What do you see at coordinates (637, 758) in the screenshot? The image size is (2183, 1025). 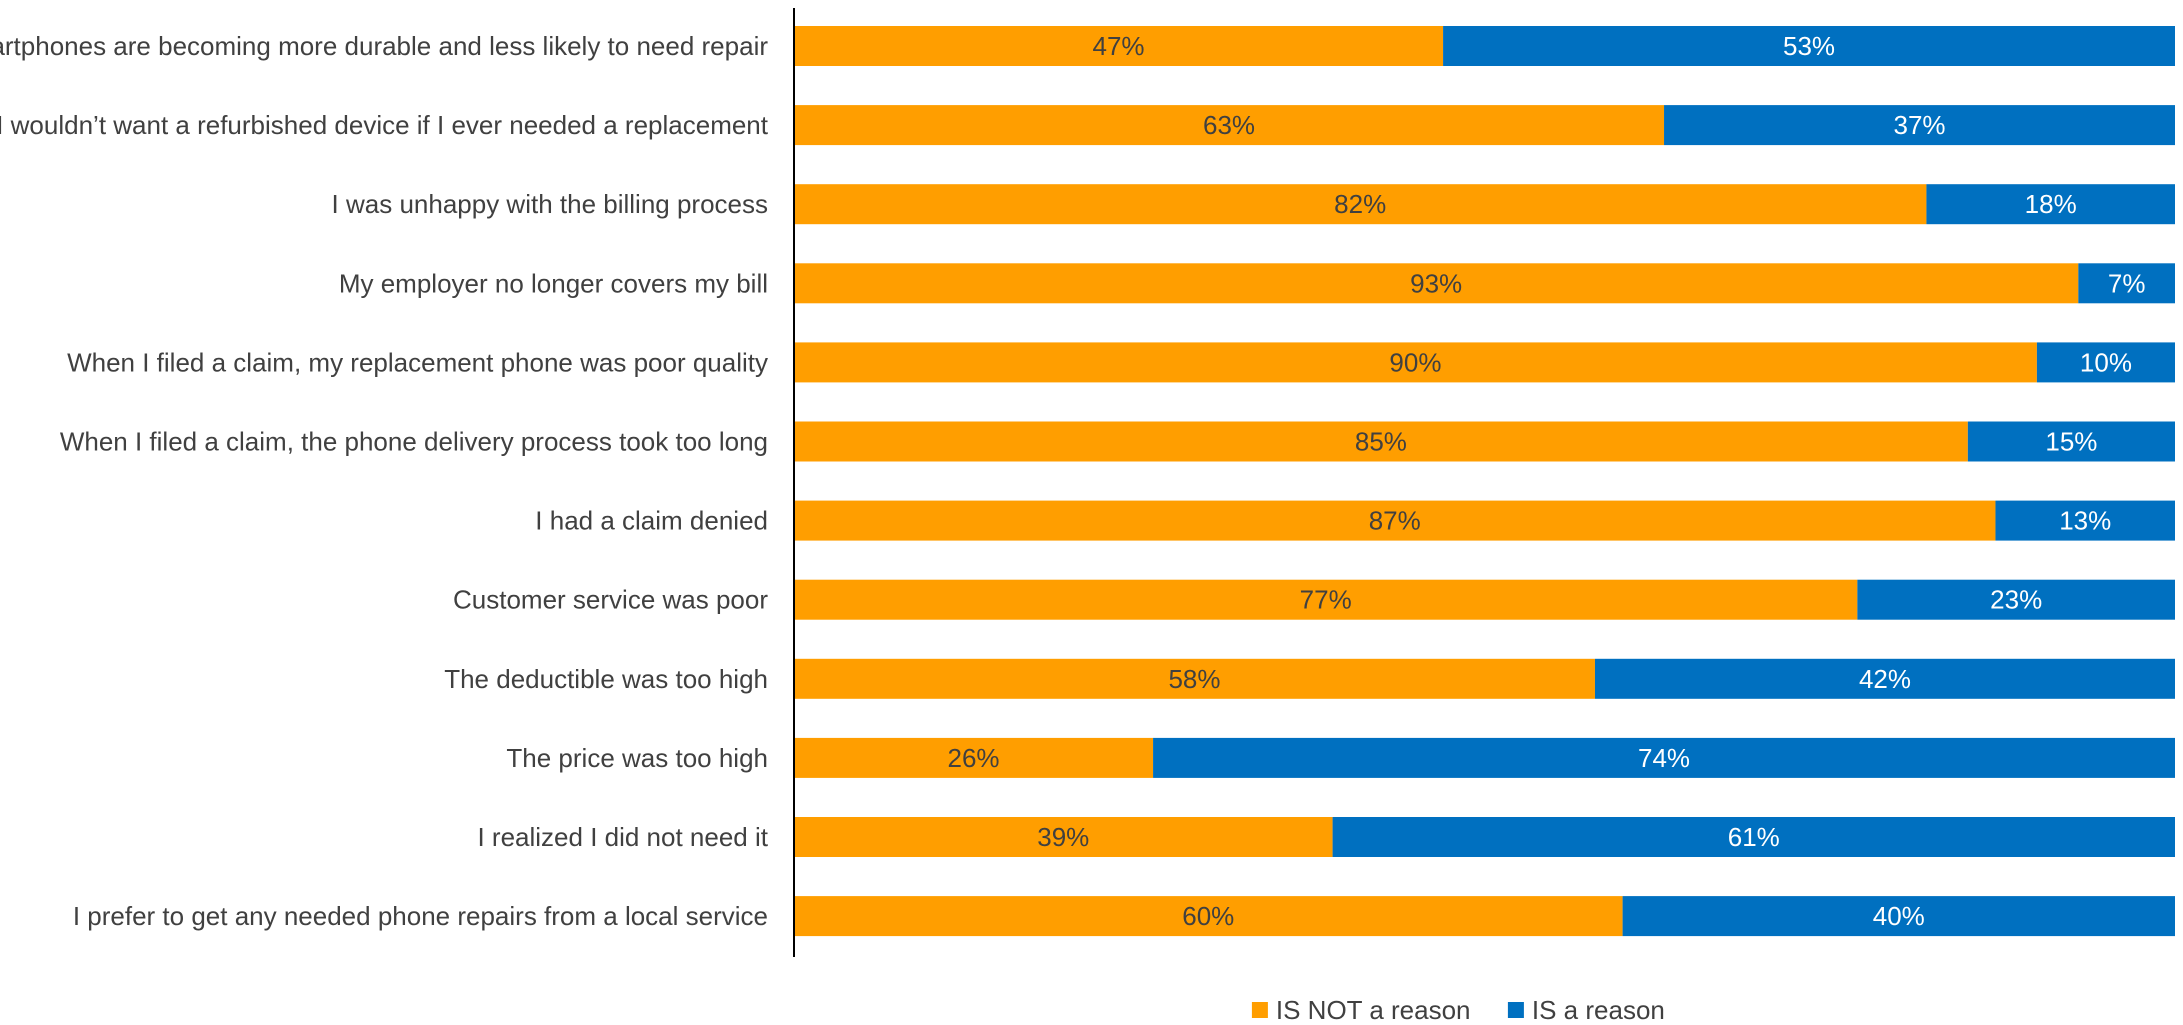 I see `category-label: The price was too high` at bounding box center [637, 758].